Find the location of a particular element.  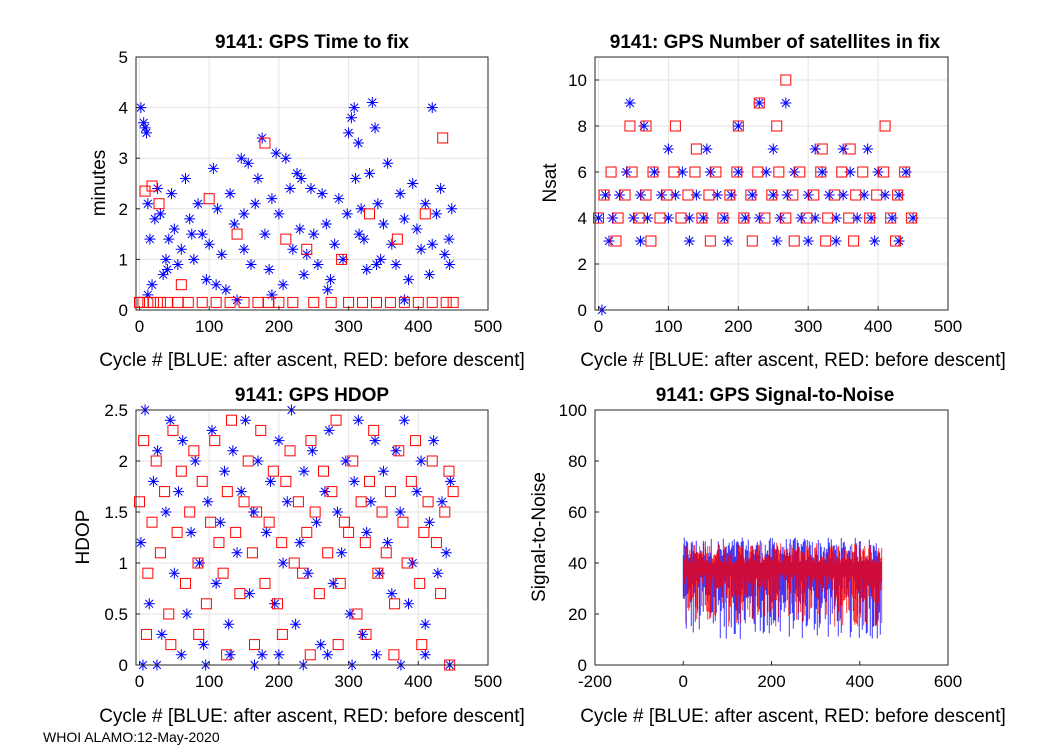

y-tick-label: 1.5 is located at coordinates (116, 512).